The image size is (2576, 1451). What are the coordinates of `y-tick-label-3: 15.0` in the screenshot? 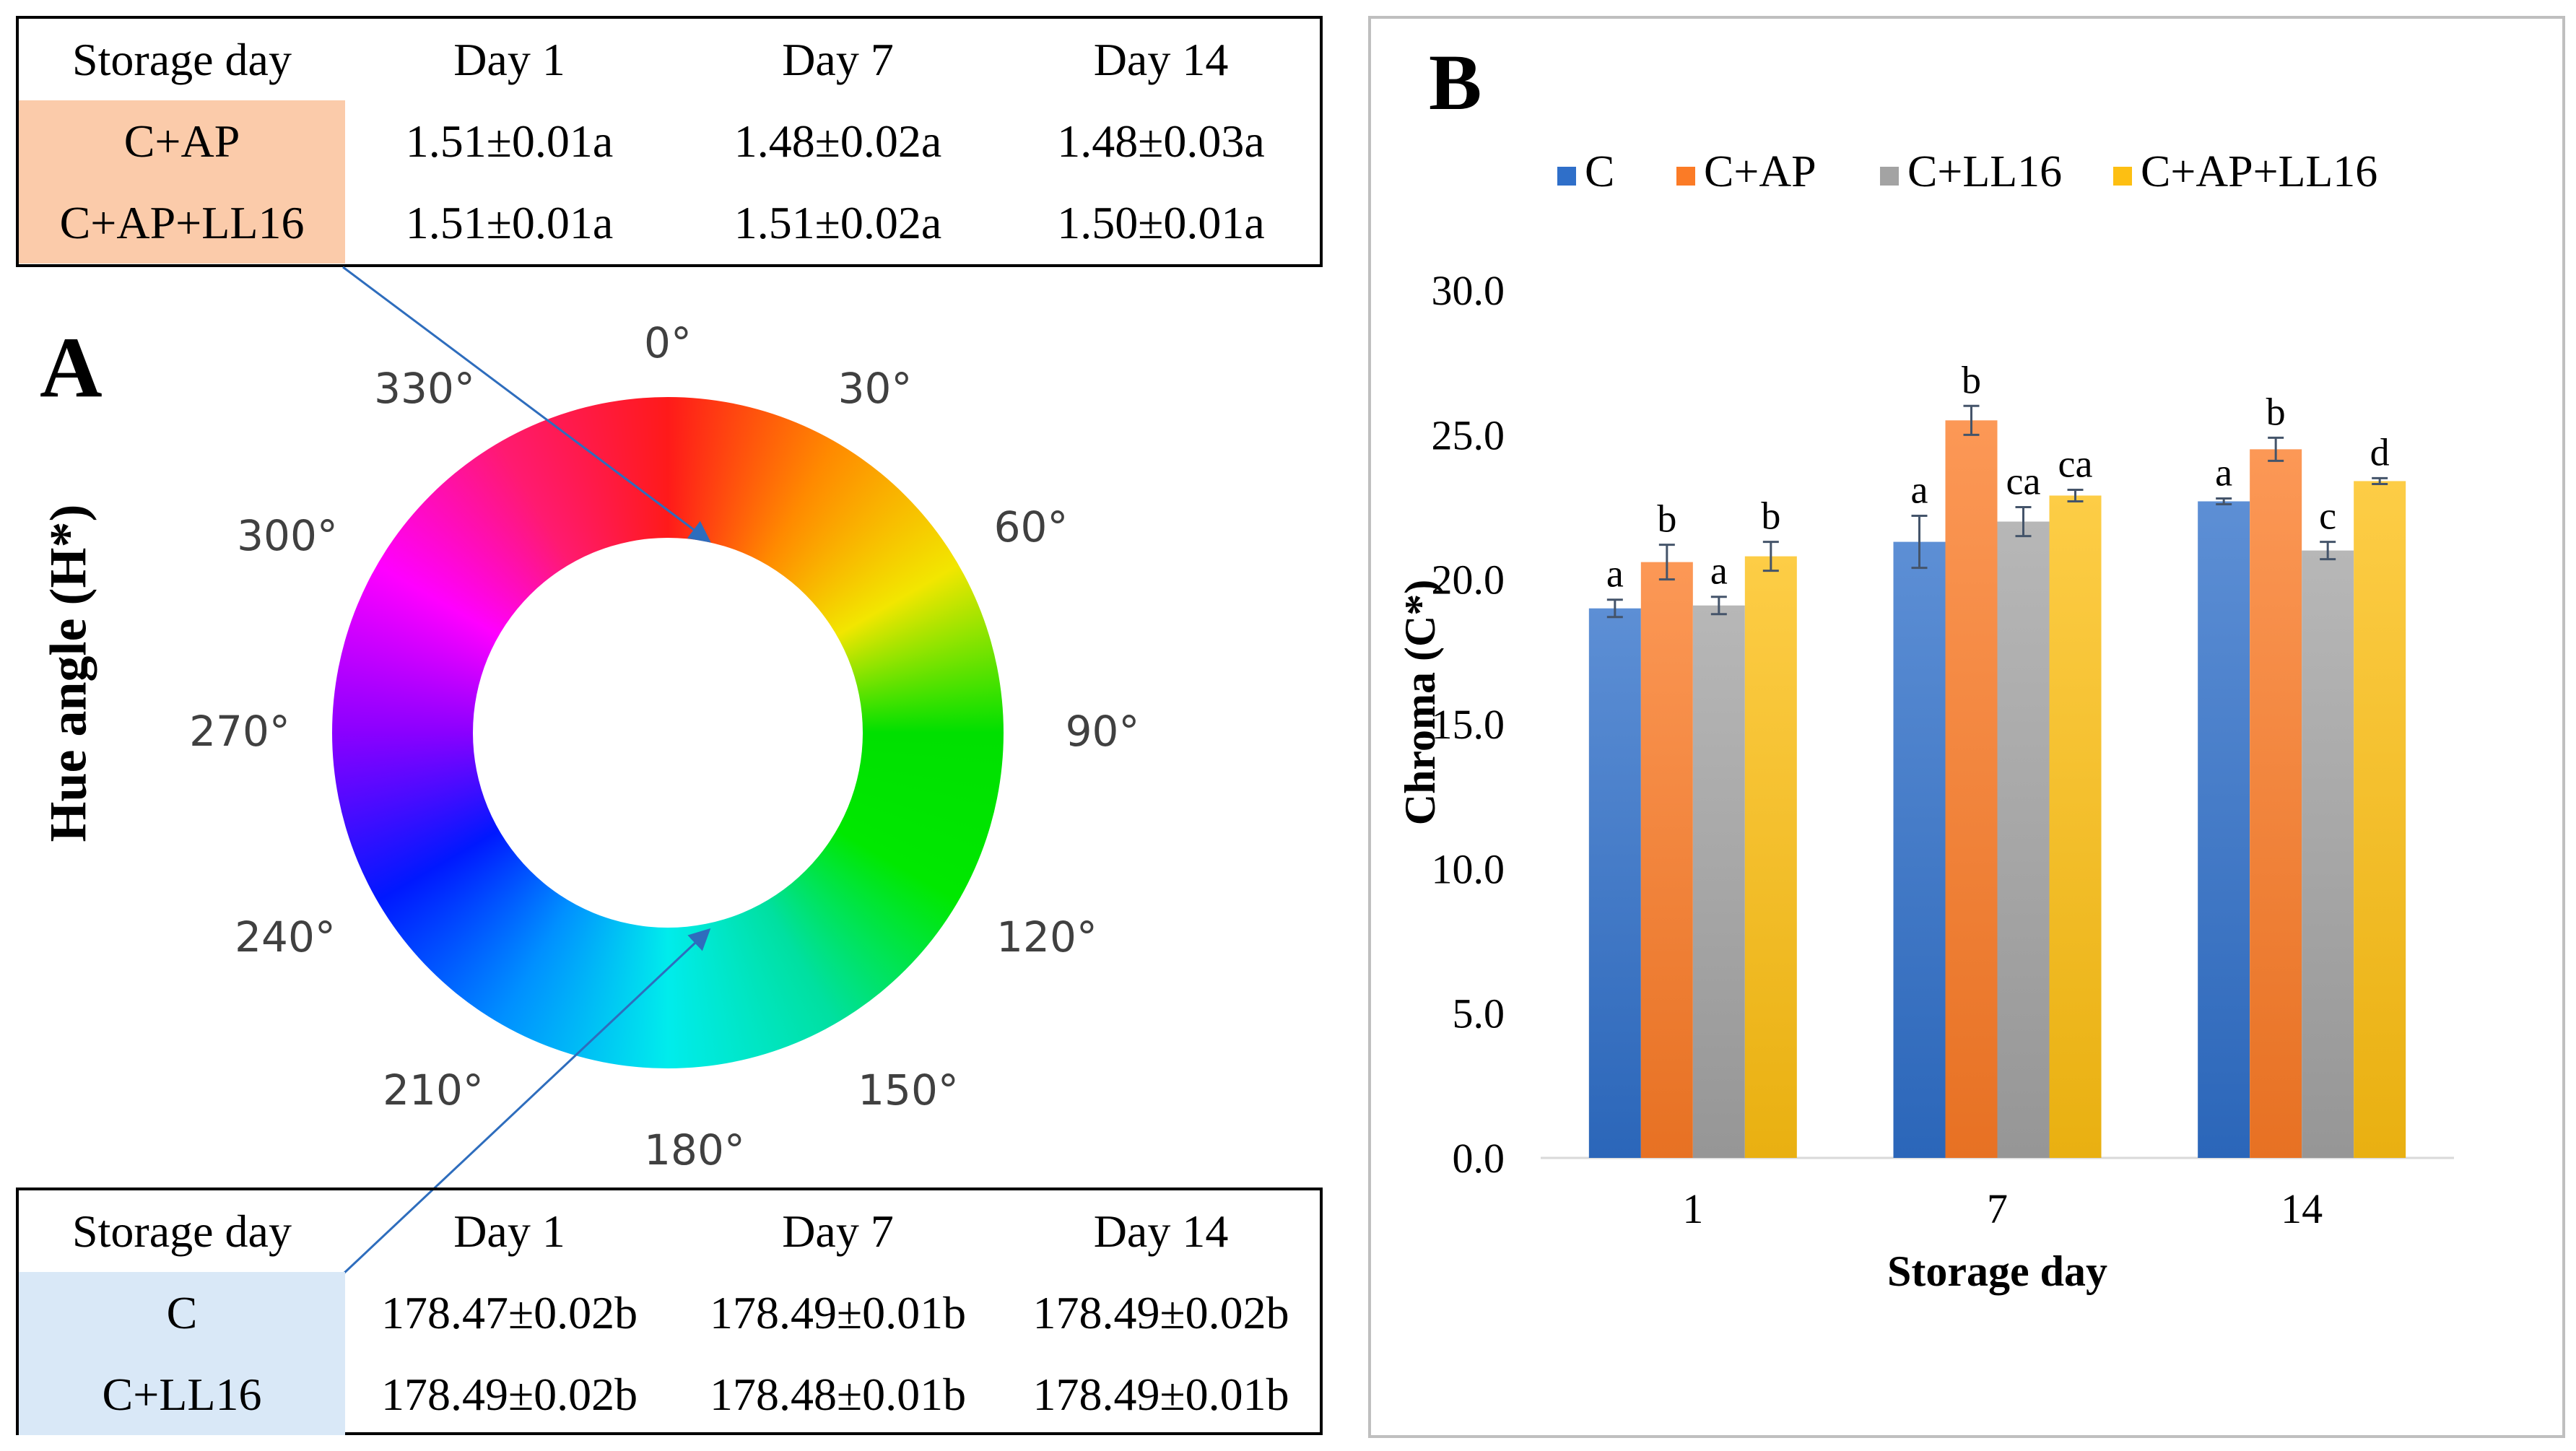 It's located at (1468, 725).